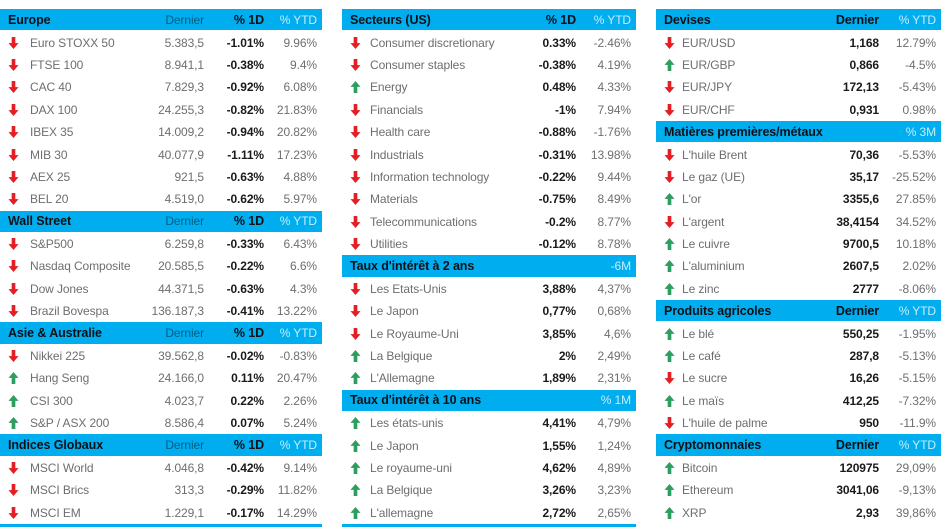  I want to click on instrument-name: MSCI EM, so click(55, 512).